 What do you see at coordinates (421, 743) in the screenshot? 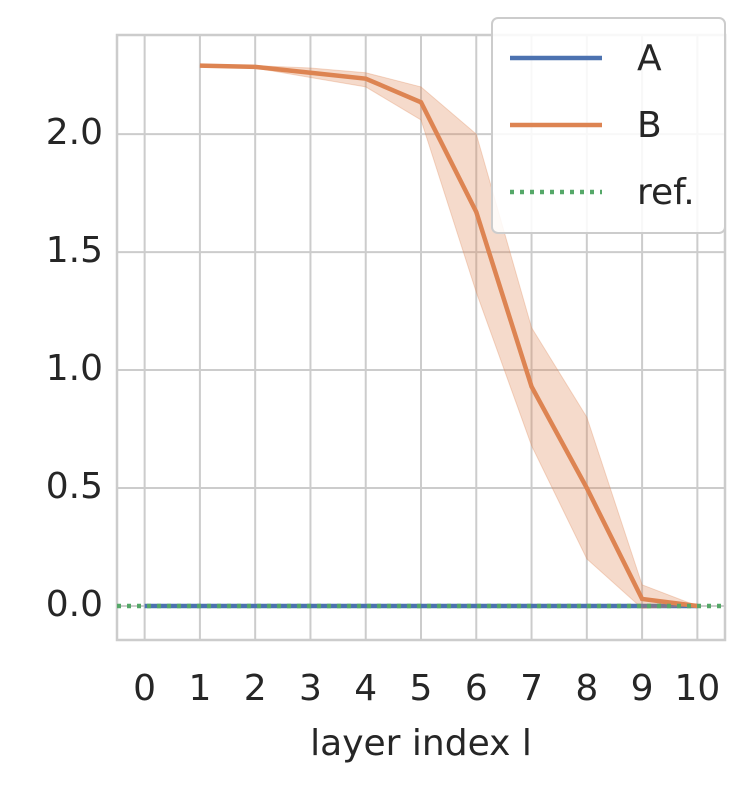
I see `x-axis-label: layer index l` at bounding box center [421, 743].